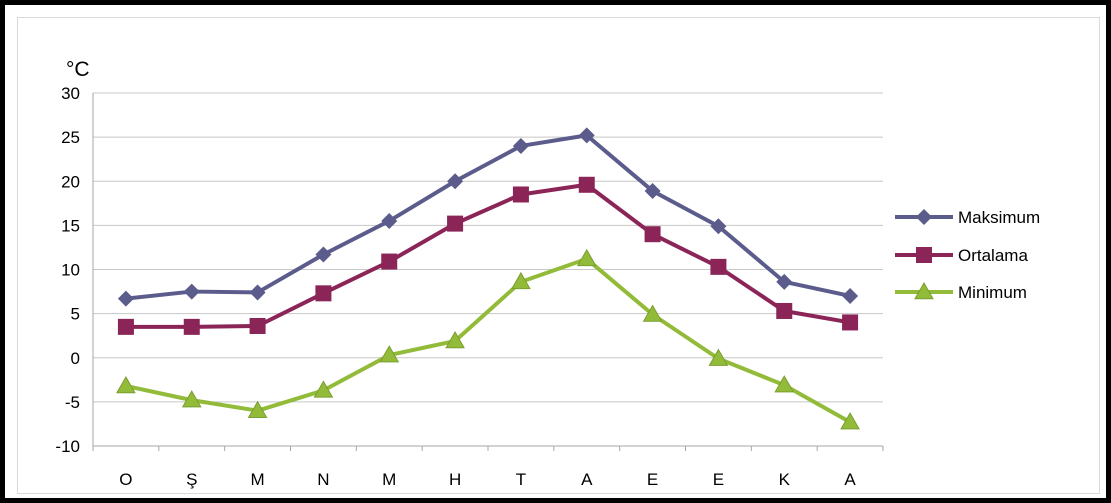 This screenshot has height=503, width=1111. Describe the element at coordinates (785, 479) in the screenshot. I see `x-tick-label: K` at that location.